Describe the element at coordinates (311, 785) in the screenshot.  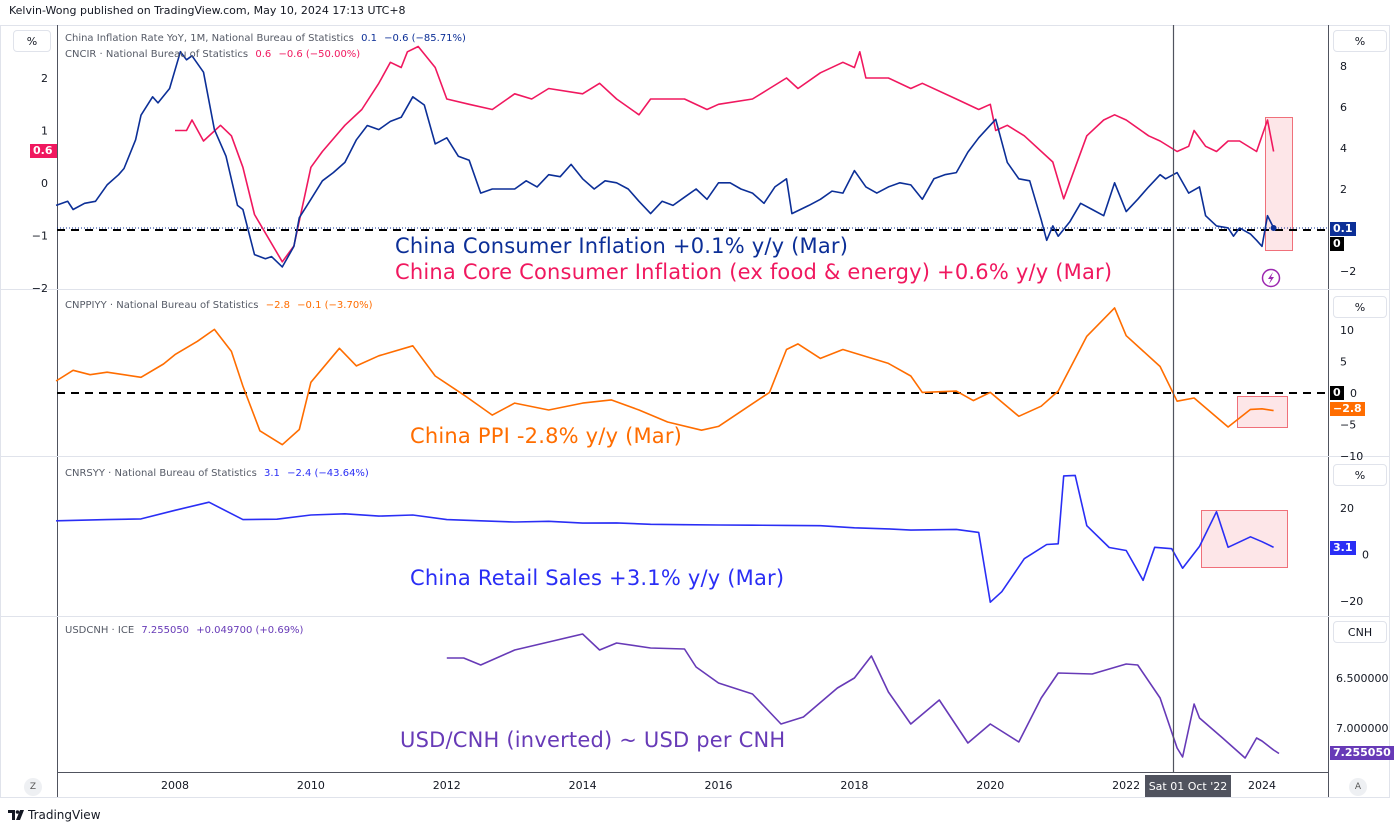
I see `x-tick-label: 2010` at that location.